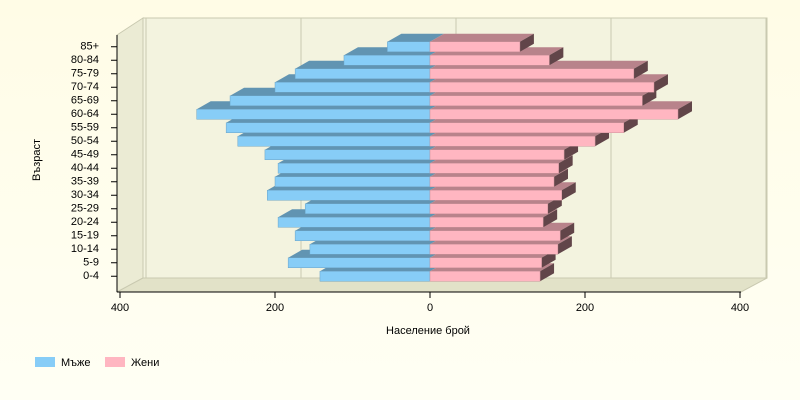 This screenshot has width=800, height=400. What do you see at coordinates (130, 155) in the screenshot?
I see `side-wall` at bounding box center [130, 155].